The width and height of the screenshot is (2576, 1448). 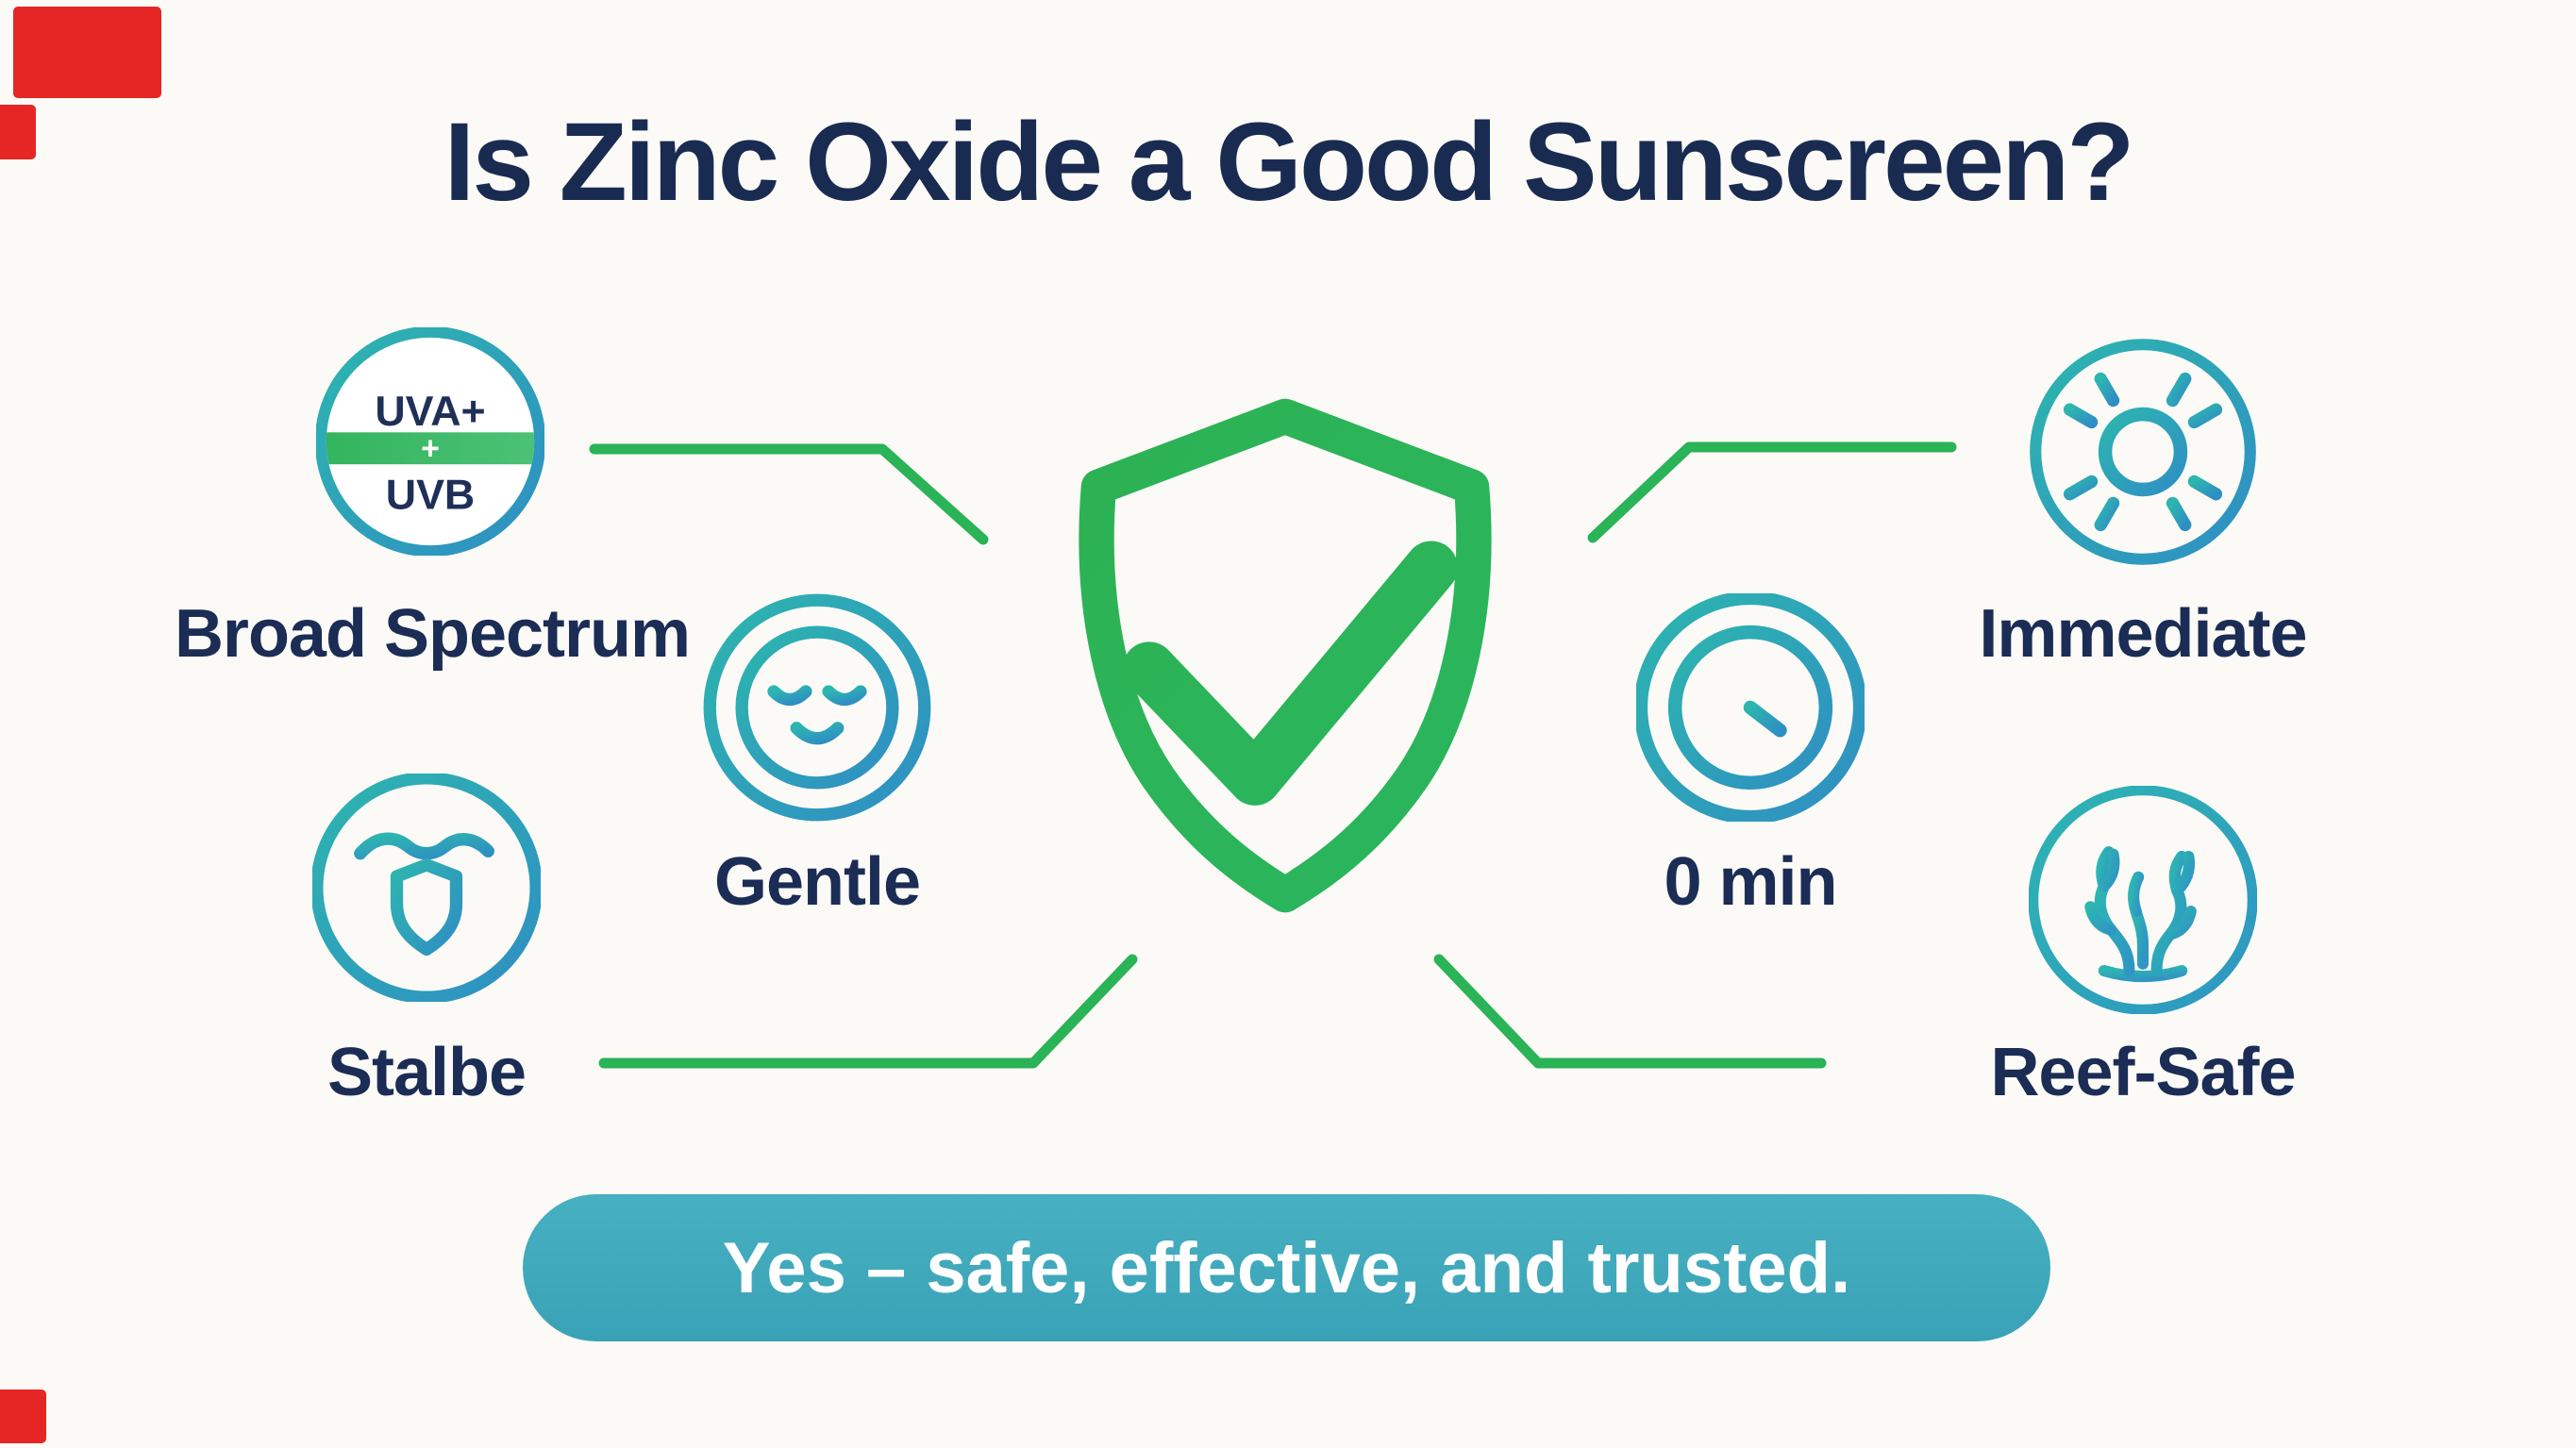 I want to click on badge-plus-text: +, so click(x=430, y=449).